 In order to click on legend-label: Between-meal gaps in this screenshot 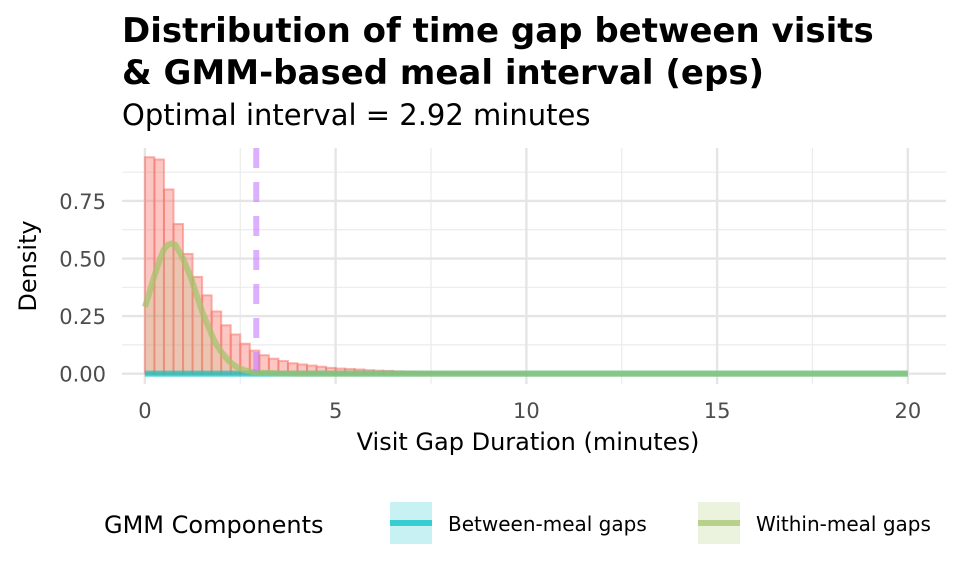, I will do `click(547, 524)`.